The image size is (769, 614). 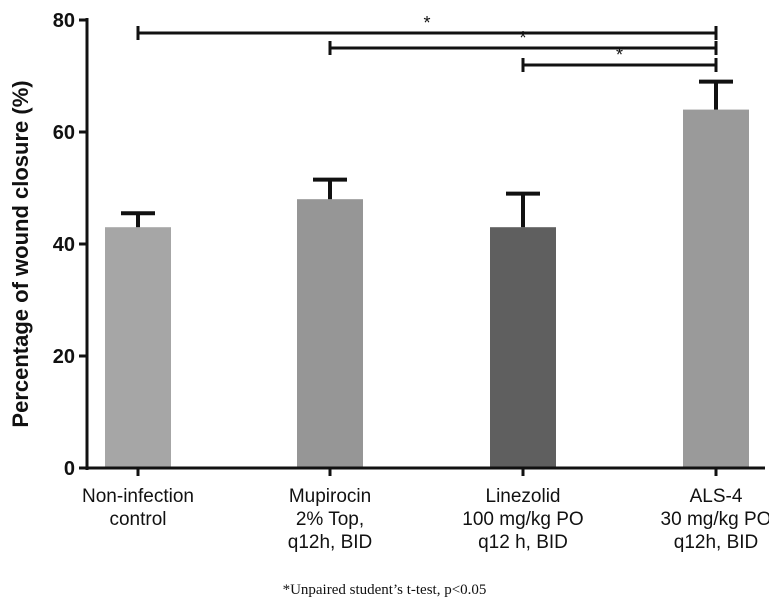 What do you see at coordinates (69, 469) in the screenshot?
I see `y-tick-label-0: 0` at bounding box center [69, 469].